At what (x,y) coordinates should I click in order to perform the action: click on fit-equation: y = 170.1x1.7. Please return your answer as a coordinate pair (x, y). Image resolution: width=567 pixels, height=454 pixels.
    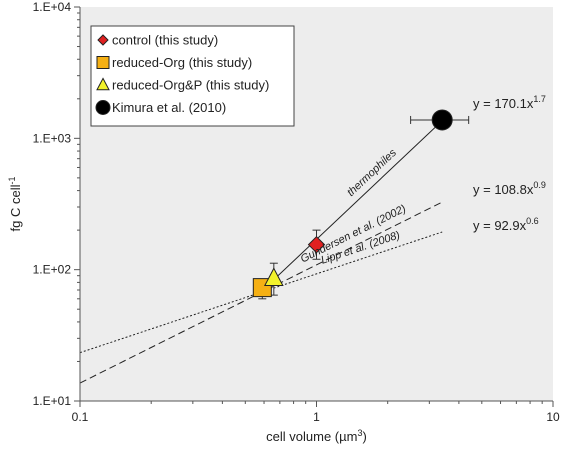
    Looking at the image, I should click on (509, 102).